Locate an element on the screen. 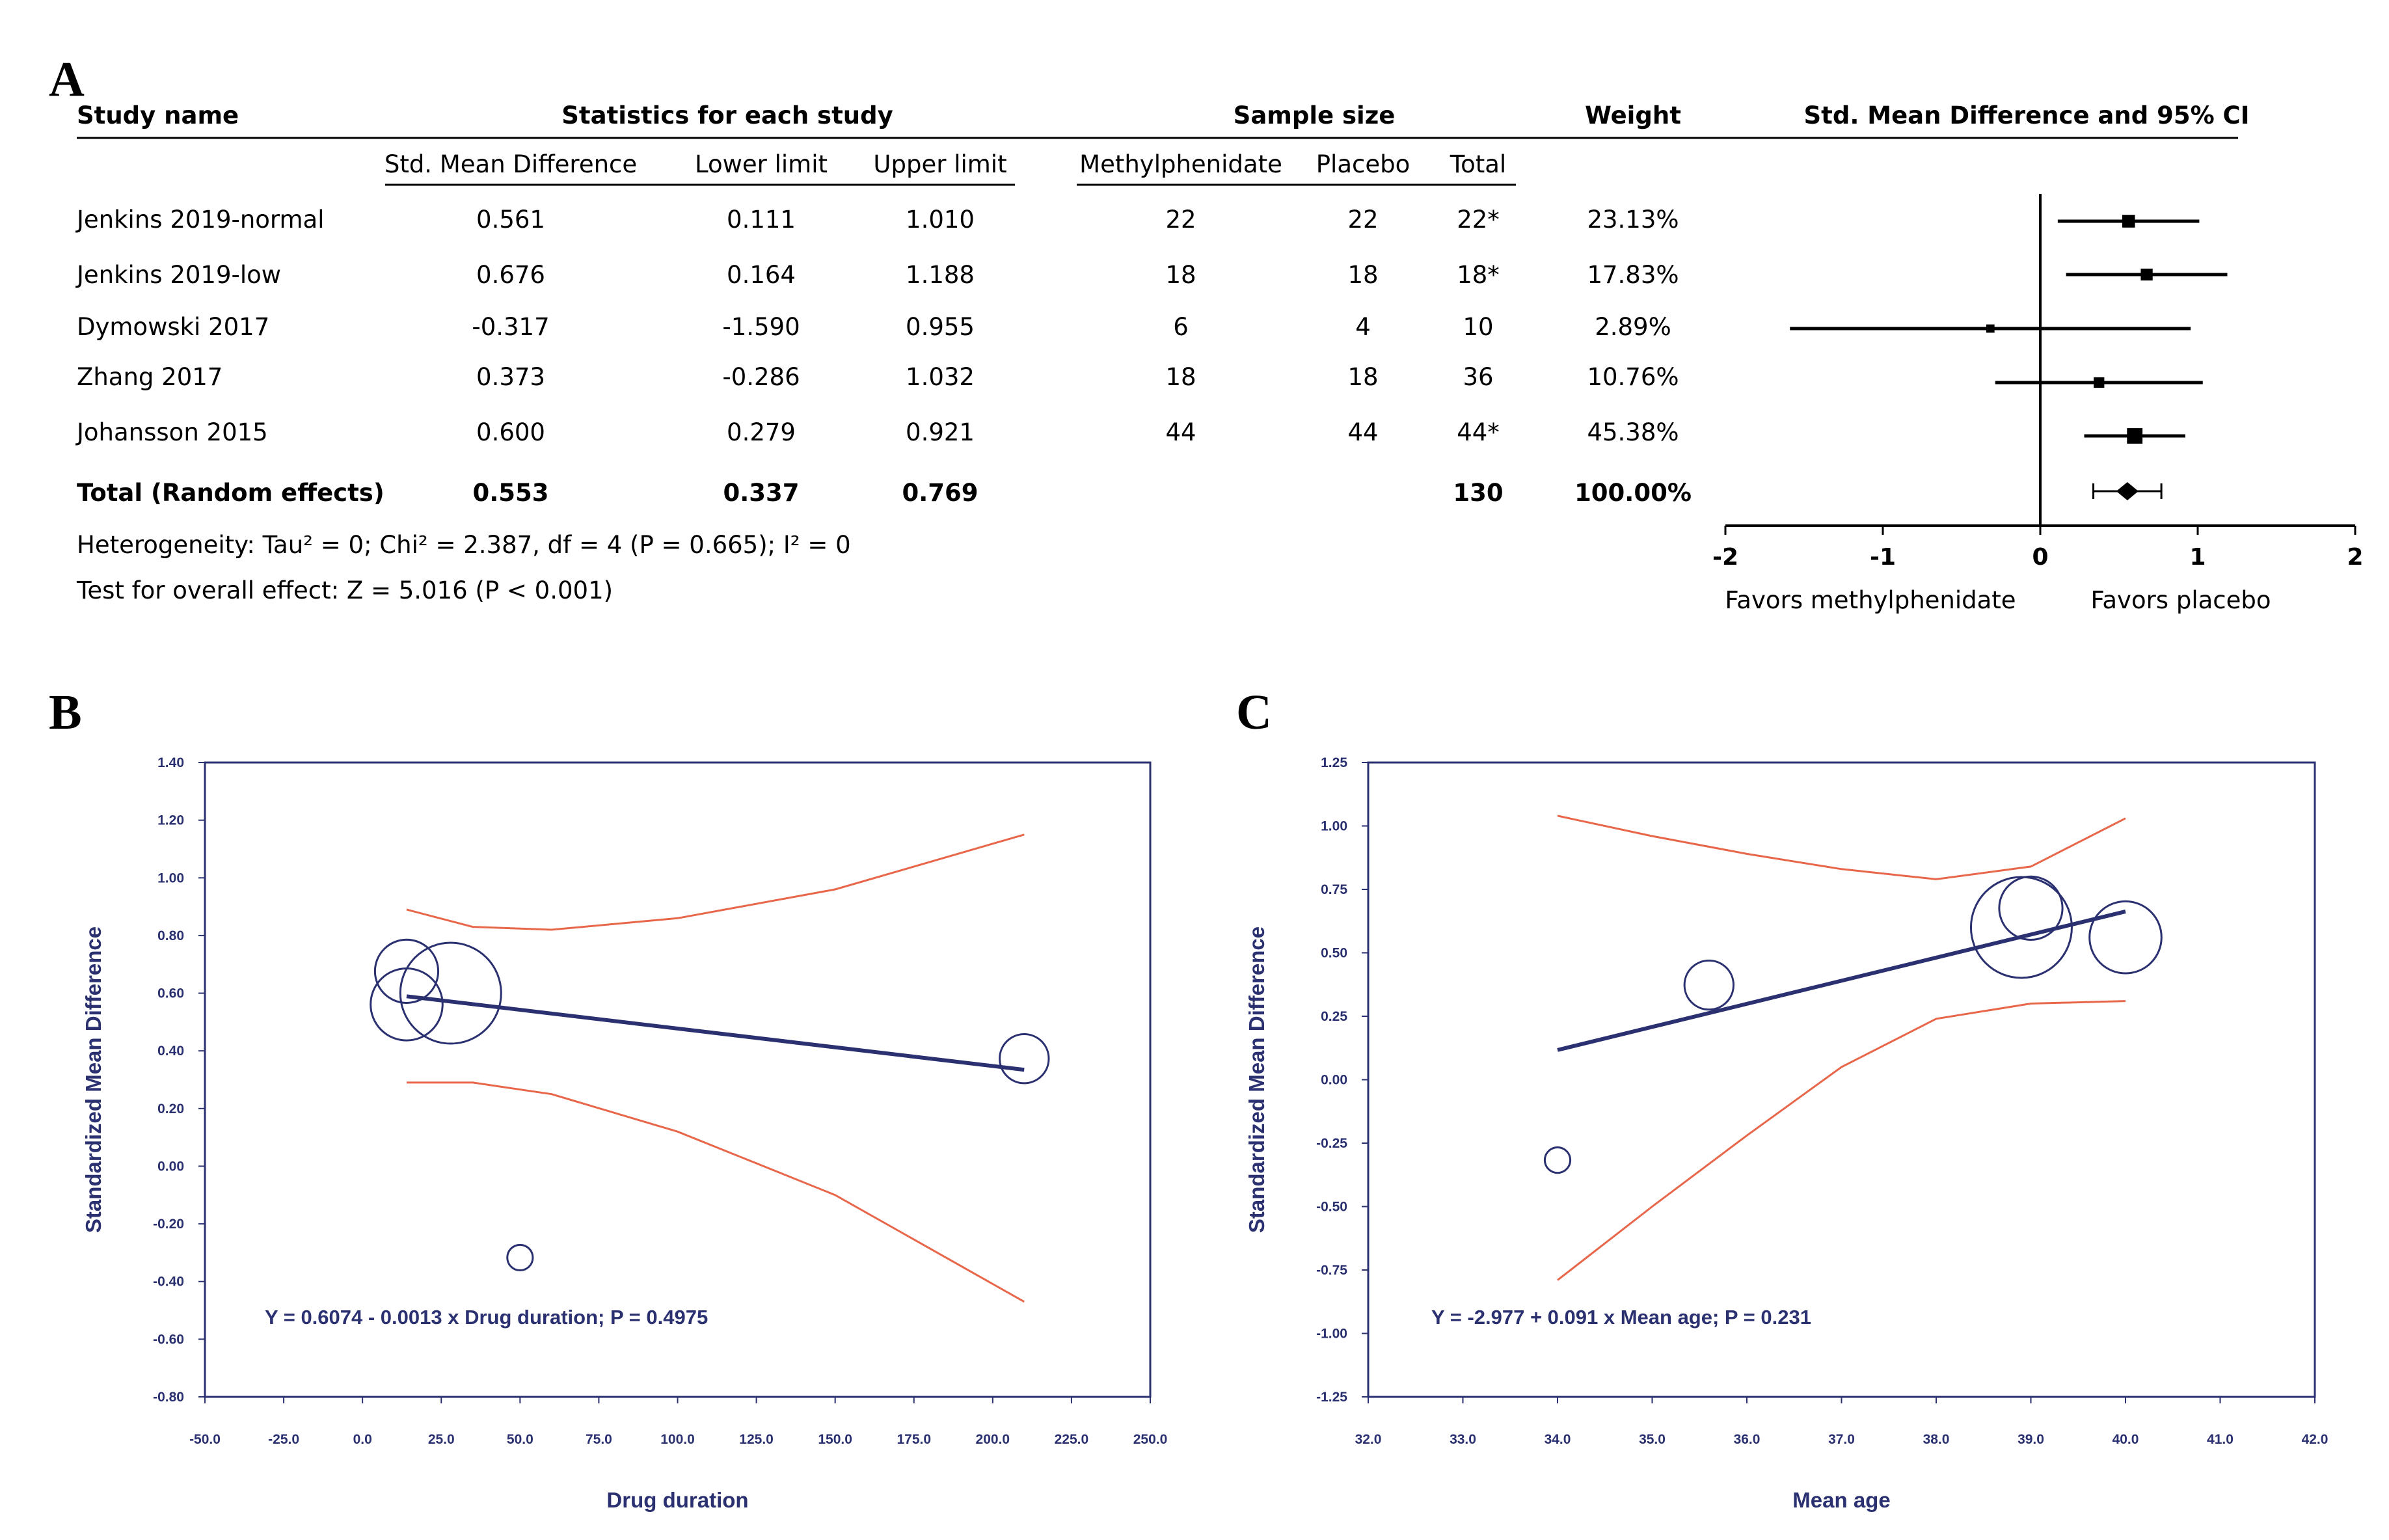 This screenshot has height=1540, width=2389. y-tick-label: -0.25 is located at coordinates (1331, 1143).